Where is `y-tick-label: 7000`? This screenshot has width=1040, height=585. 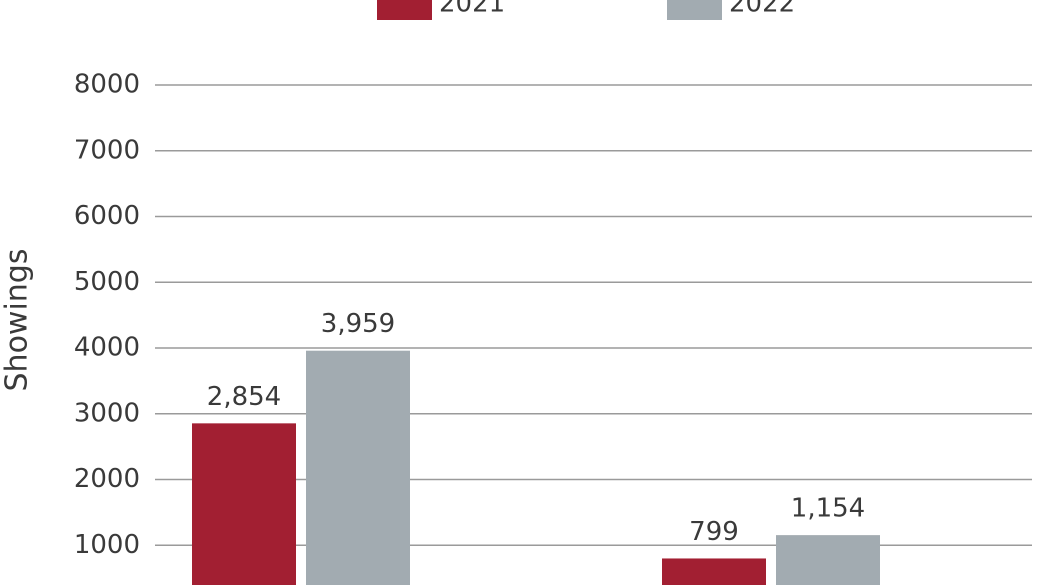 y-tick-label: 7000 is located at coordinates (107, 150).